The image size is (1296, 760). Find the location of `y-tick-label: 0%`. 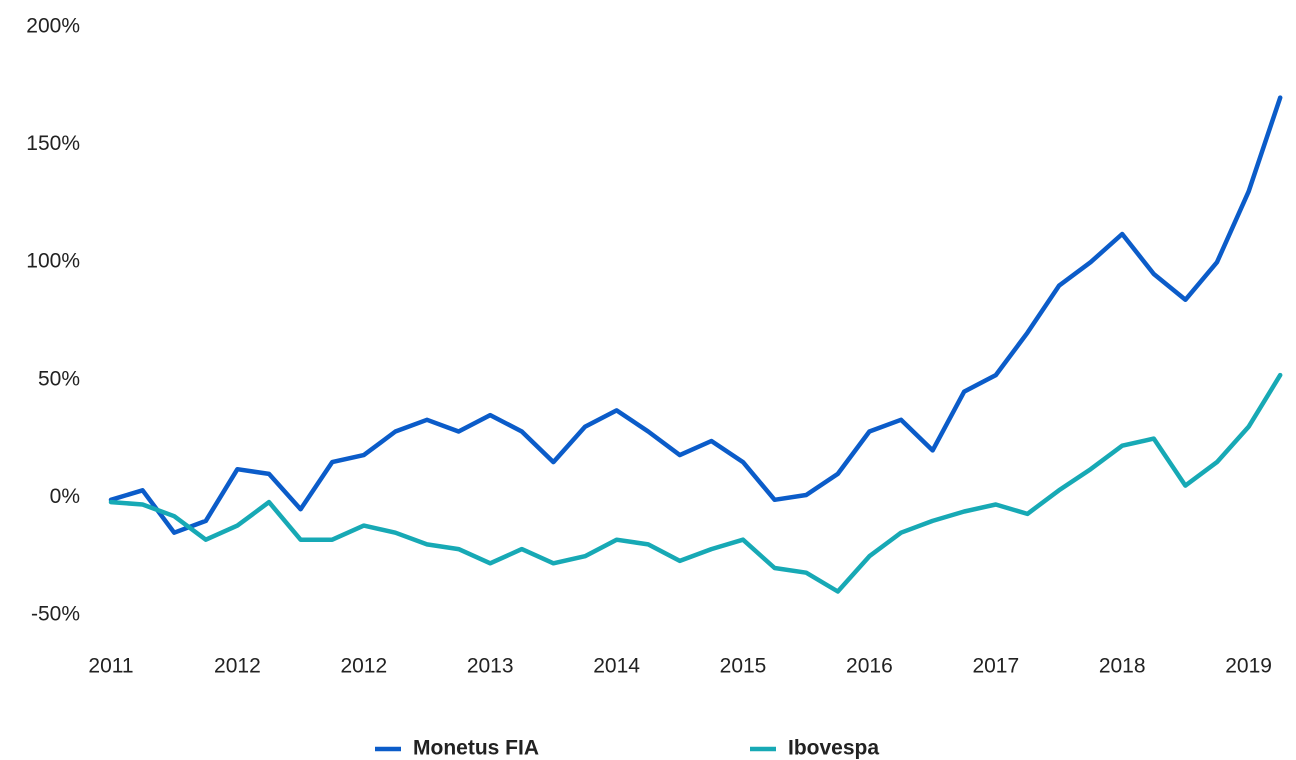

y-tick-label: 0% is located at coordinates (65, 496).